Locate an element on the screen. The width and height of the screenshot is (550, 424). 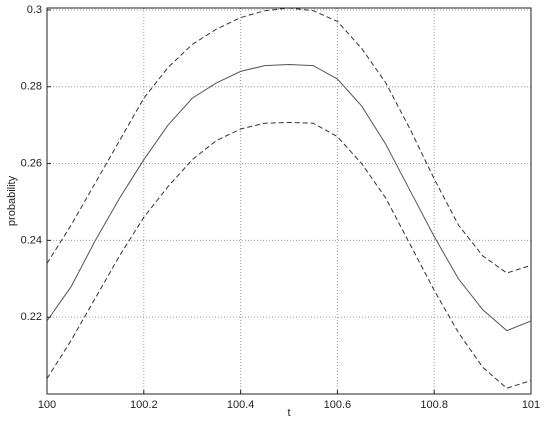
x-tick-label: 100.2 is located at coordinates (144, 405).